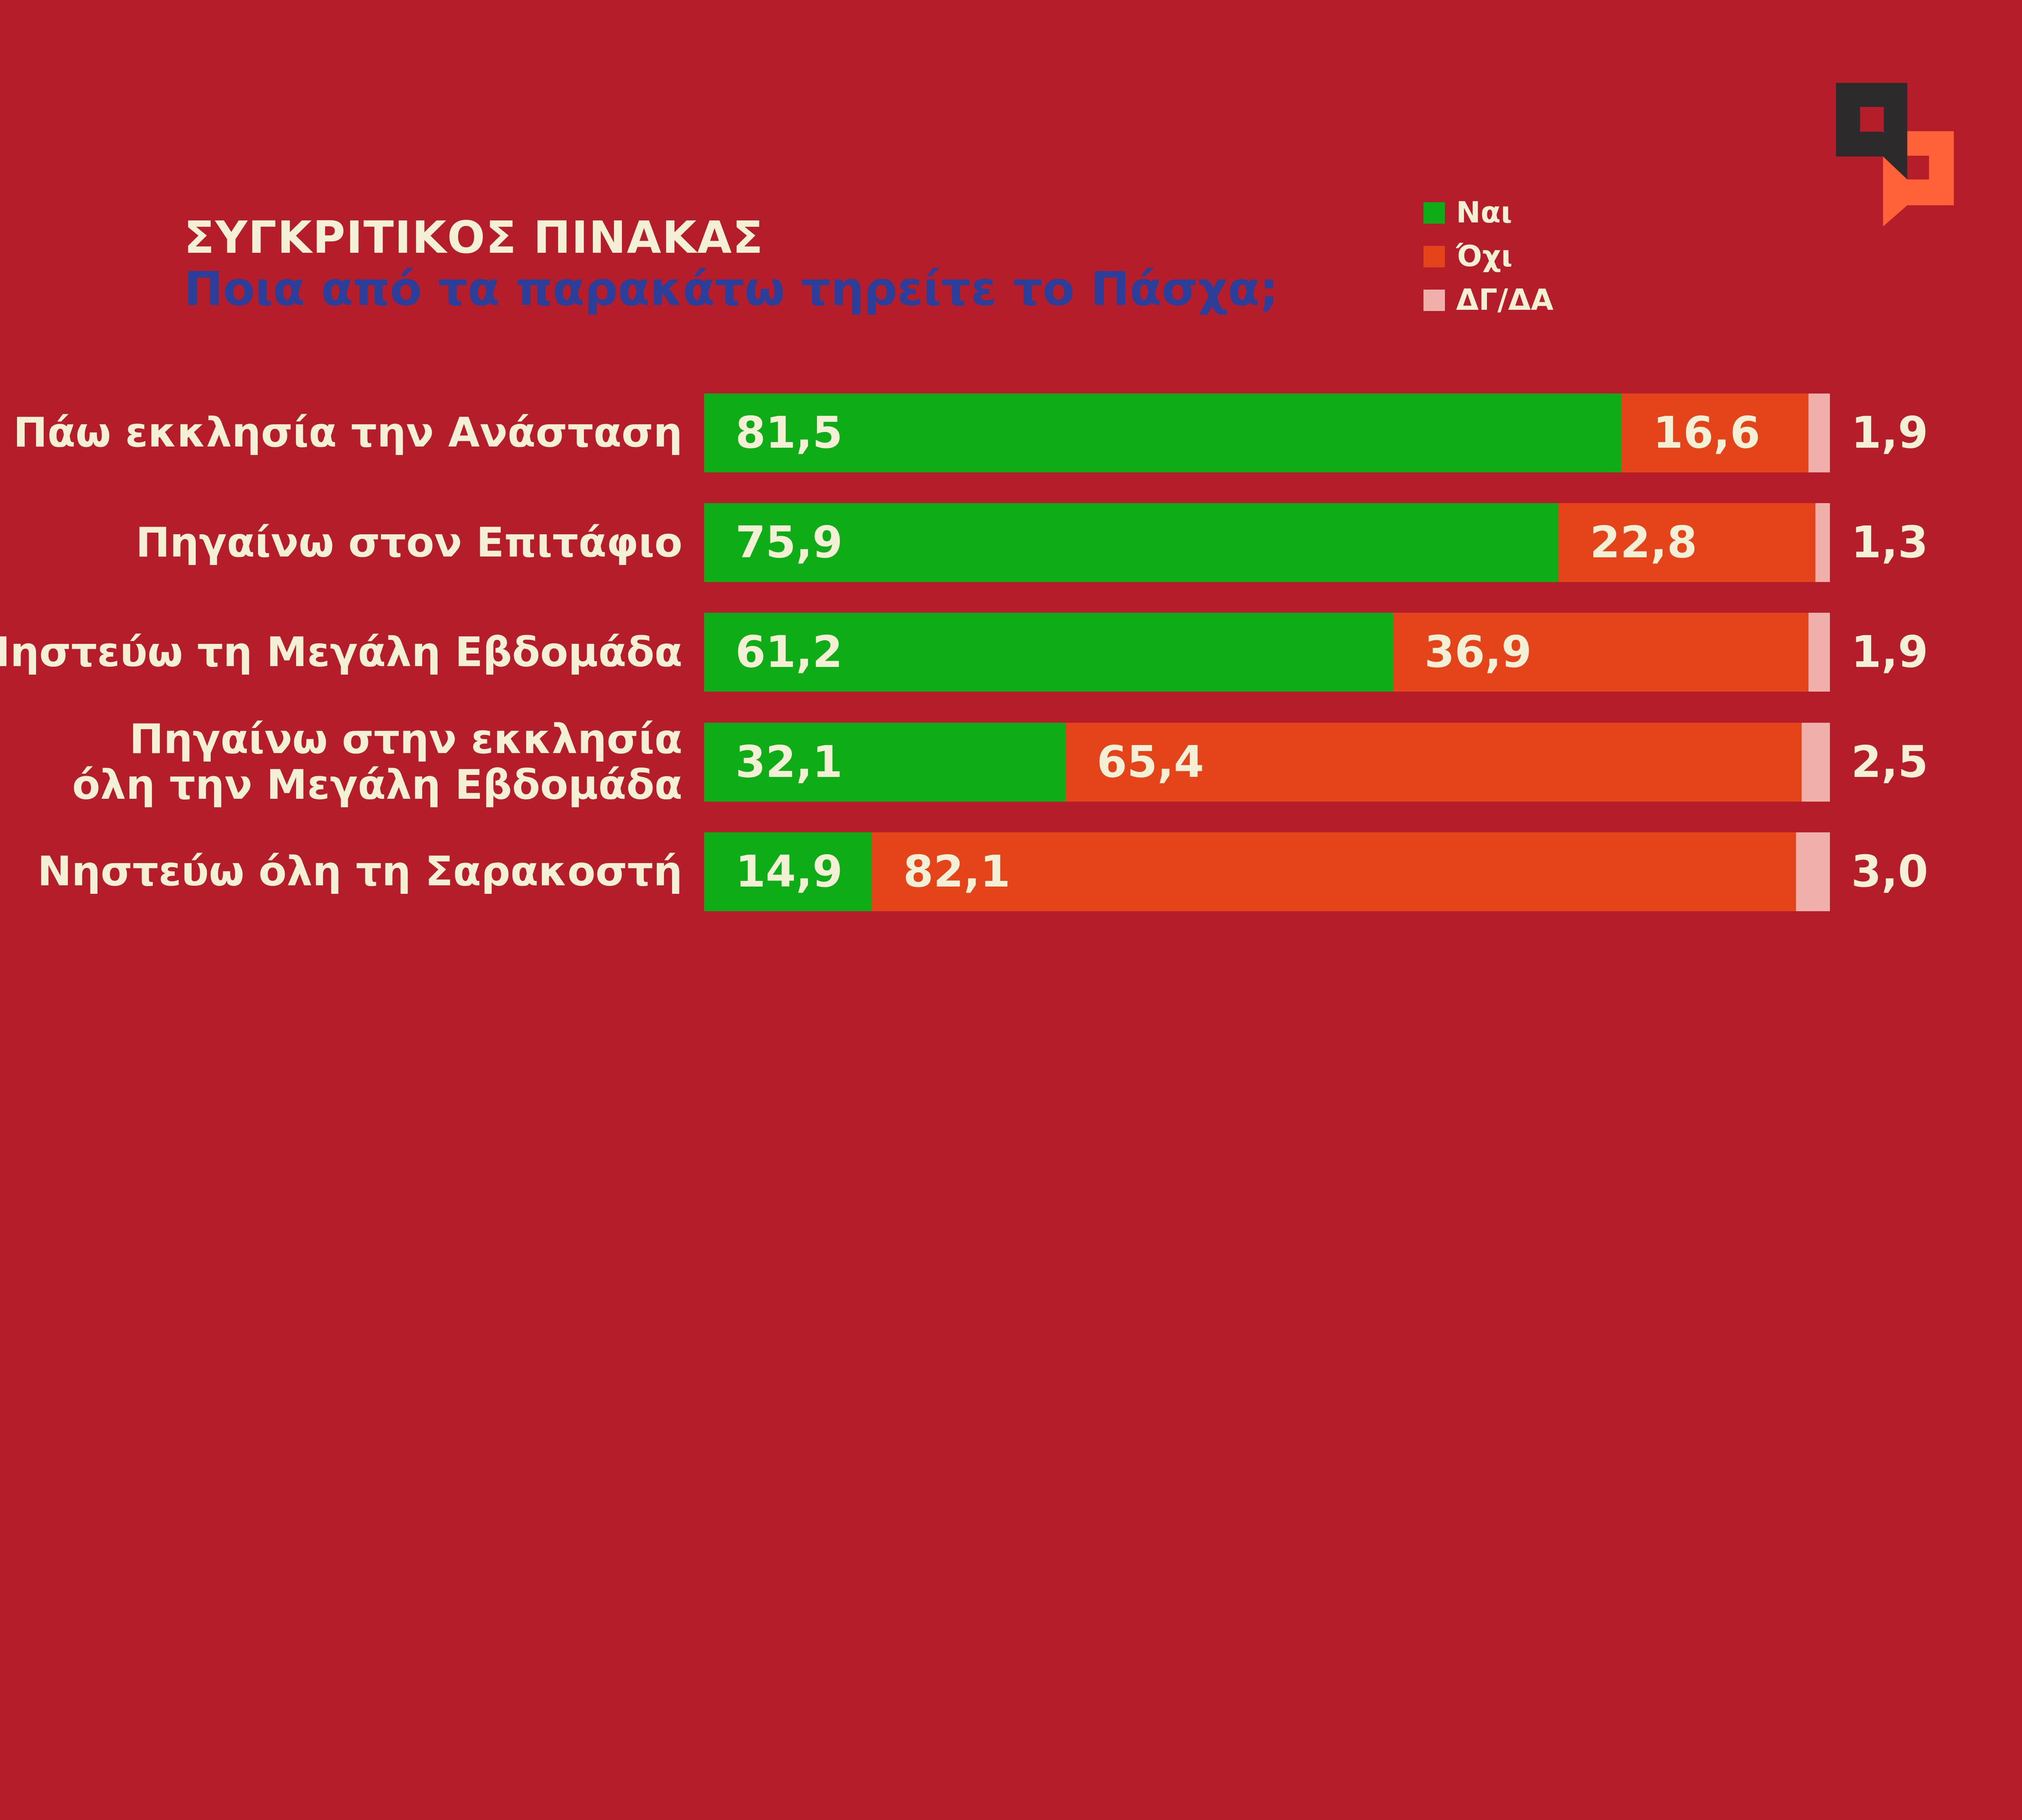 Image resolution: width=2022 pixels, height=1820 pixels. Describe the element at coordinates (1601, 652) in the screenshot. I see `segment-no: 36,9` at that location.